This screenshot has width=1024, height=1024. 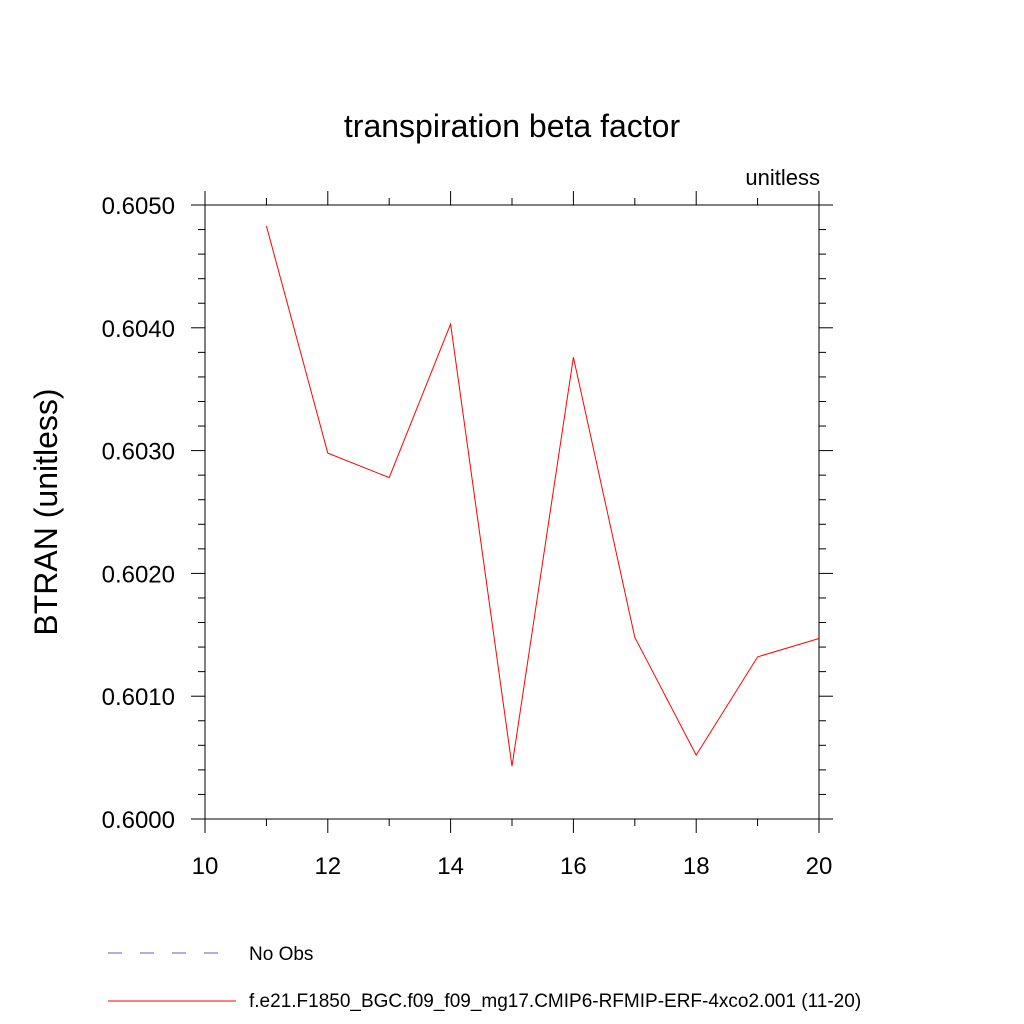 What do you see at coordinates (281, 954) in the screenshot?
I see `legend-label-no-obs: No Obs` at bounding box center [281, 954].